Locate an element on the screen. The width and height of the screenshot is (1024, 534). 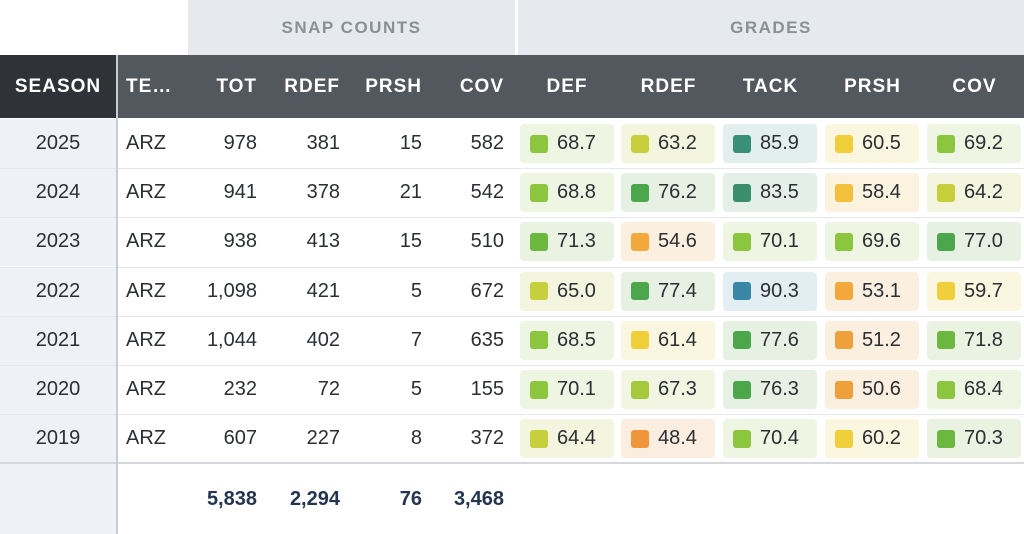
total-tot: 5,838 is located at coordinates (231, 498).